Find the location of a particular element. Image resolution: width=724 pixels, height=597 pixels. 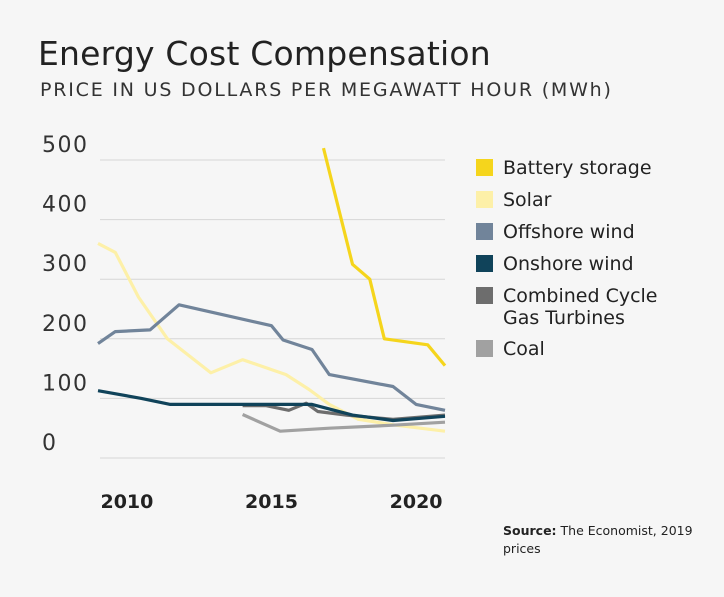

x-tick-label: 2015 is located at coordinates (271, 502).